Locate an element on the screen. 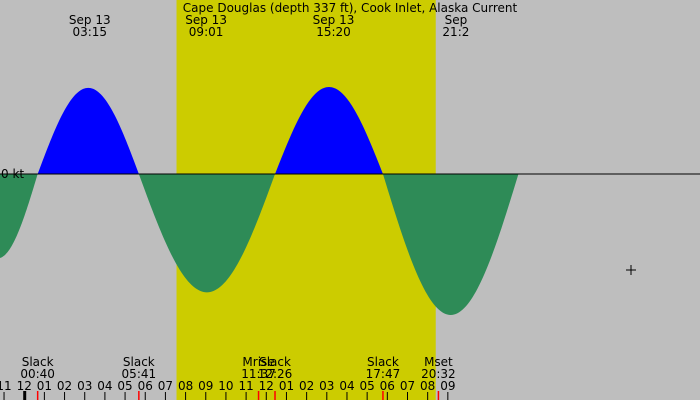  peak-time-label: 03:15 is located at coordinates (89, 32).